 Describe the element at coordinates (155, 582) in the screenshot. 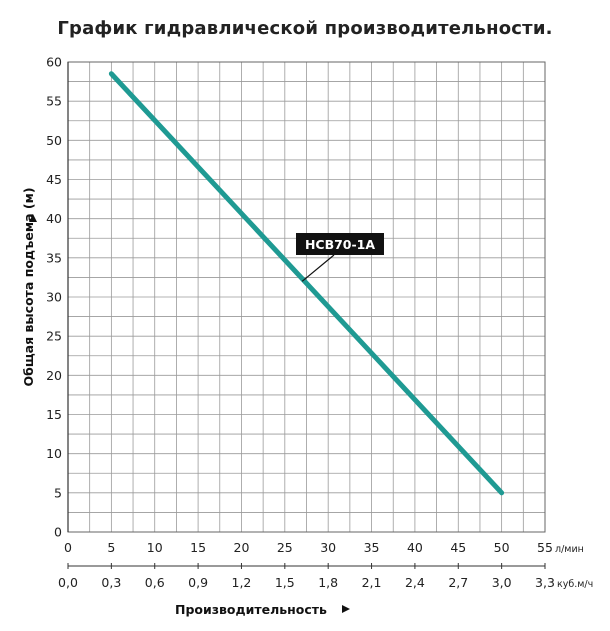

I see `x-tick-label-secondary: 0,6` at that location.